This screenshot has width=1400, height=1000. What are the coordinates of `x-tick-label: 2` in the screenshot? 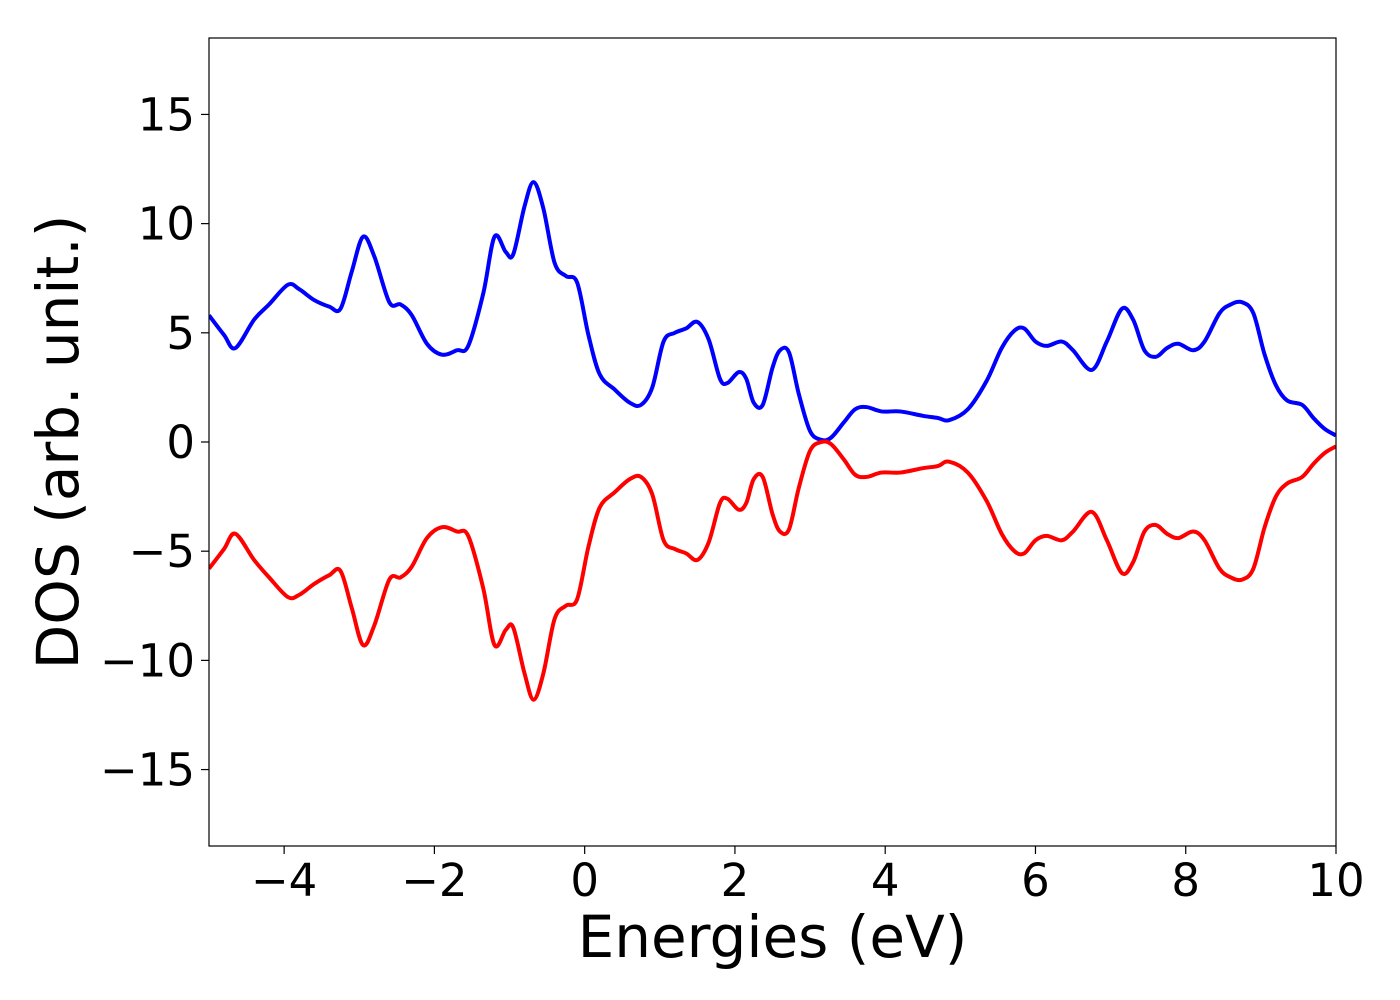 It's located at (735, 880).